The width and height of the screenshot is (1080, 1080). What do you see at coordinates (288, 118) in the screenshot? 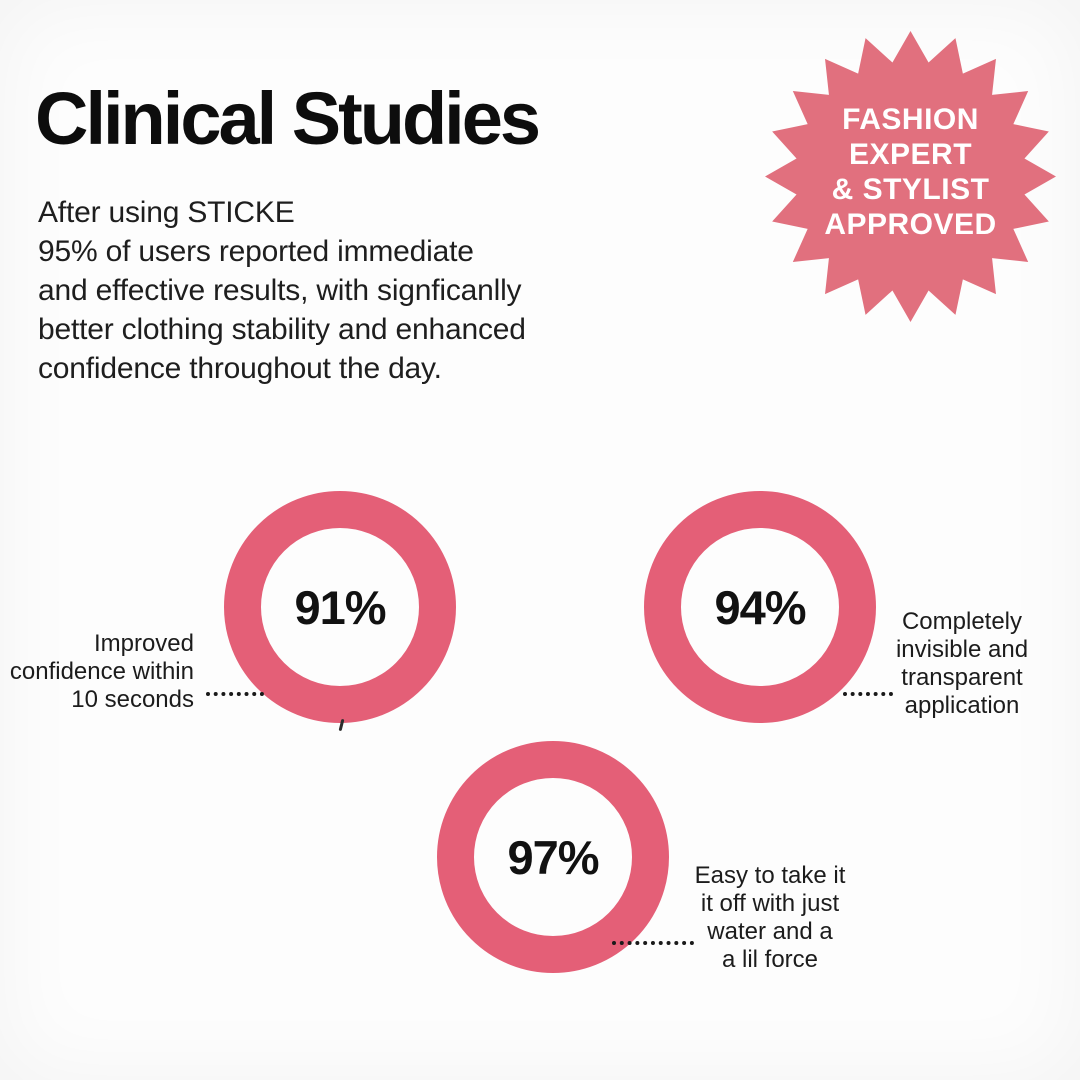
I see `page-title: Clinical Studies` at bounding box center [288, 118].